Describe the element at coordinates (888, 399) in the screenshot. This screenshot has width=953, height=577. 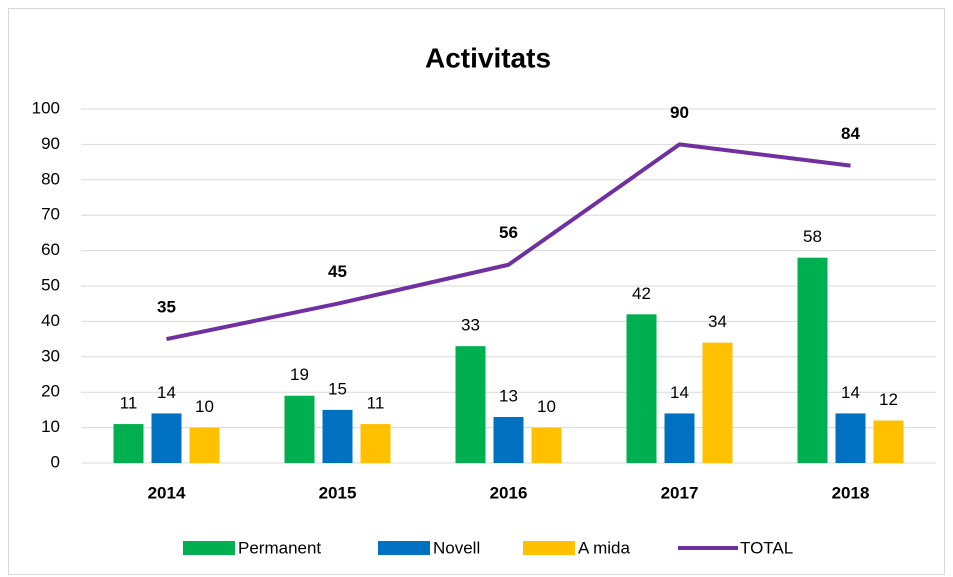
I see `data-label: 12` at that location.